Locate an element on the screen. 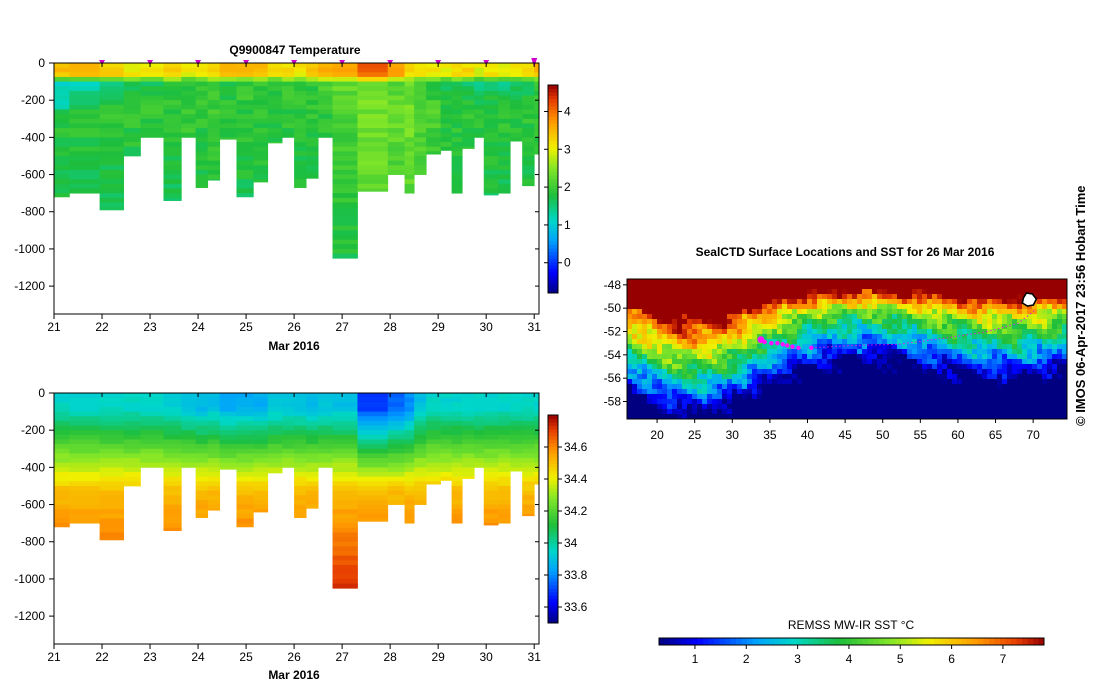  colorbar-segment is located at coordinates (553, 583).